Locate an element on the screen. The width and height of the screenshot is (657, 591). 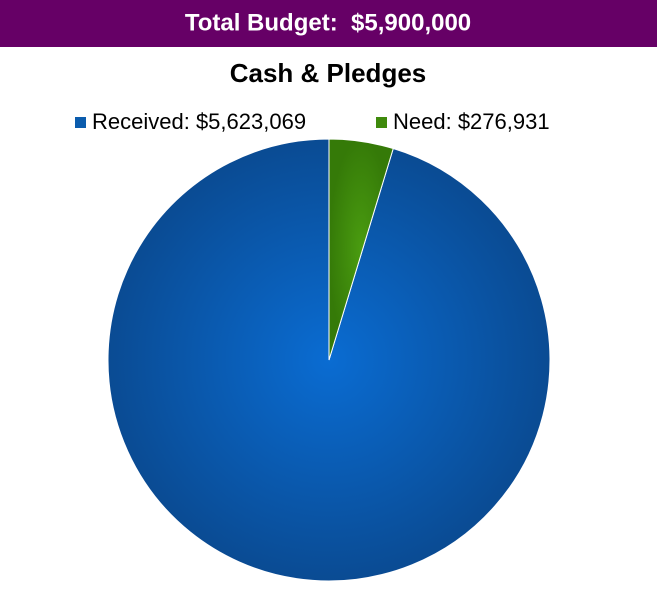
pie-slice is located at coordinates (361, 249).